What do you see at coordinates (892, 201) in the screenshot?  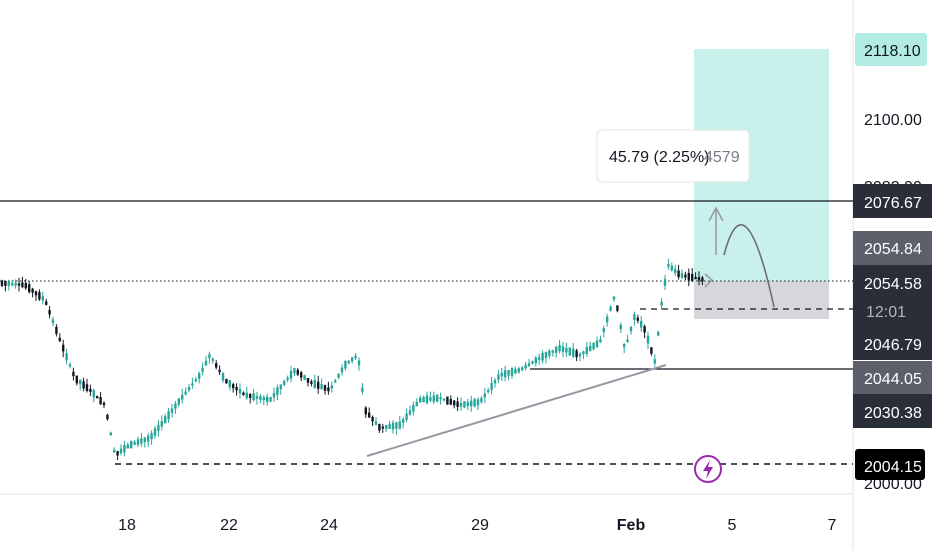 I see `resistance-price-tag` at bounding box center [892, 201].